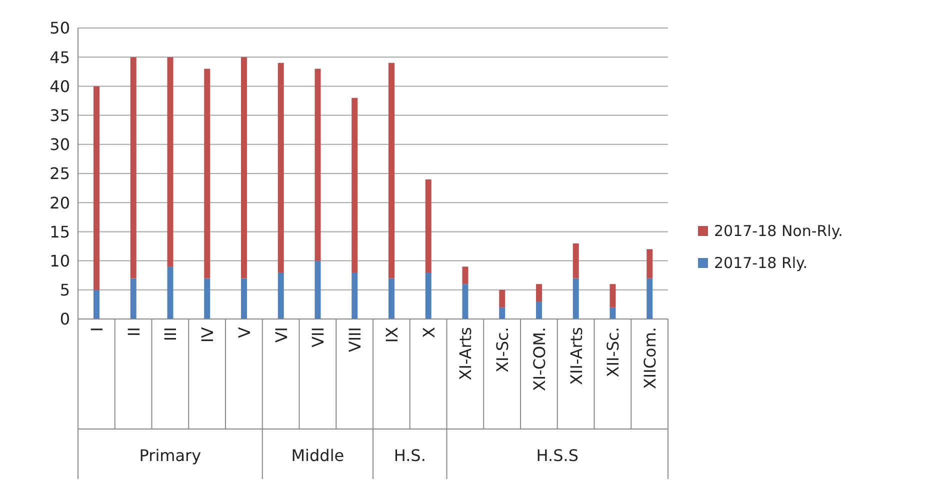 This screenshot has width=930, height=492. Describe the element at coordinates (134, 331) in the screenshot. I see `x-tick-label: II` at that location.